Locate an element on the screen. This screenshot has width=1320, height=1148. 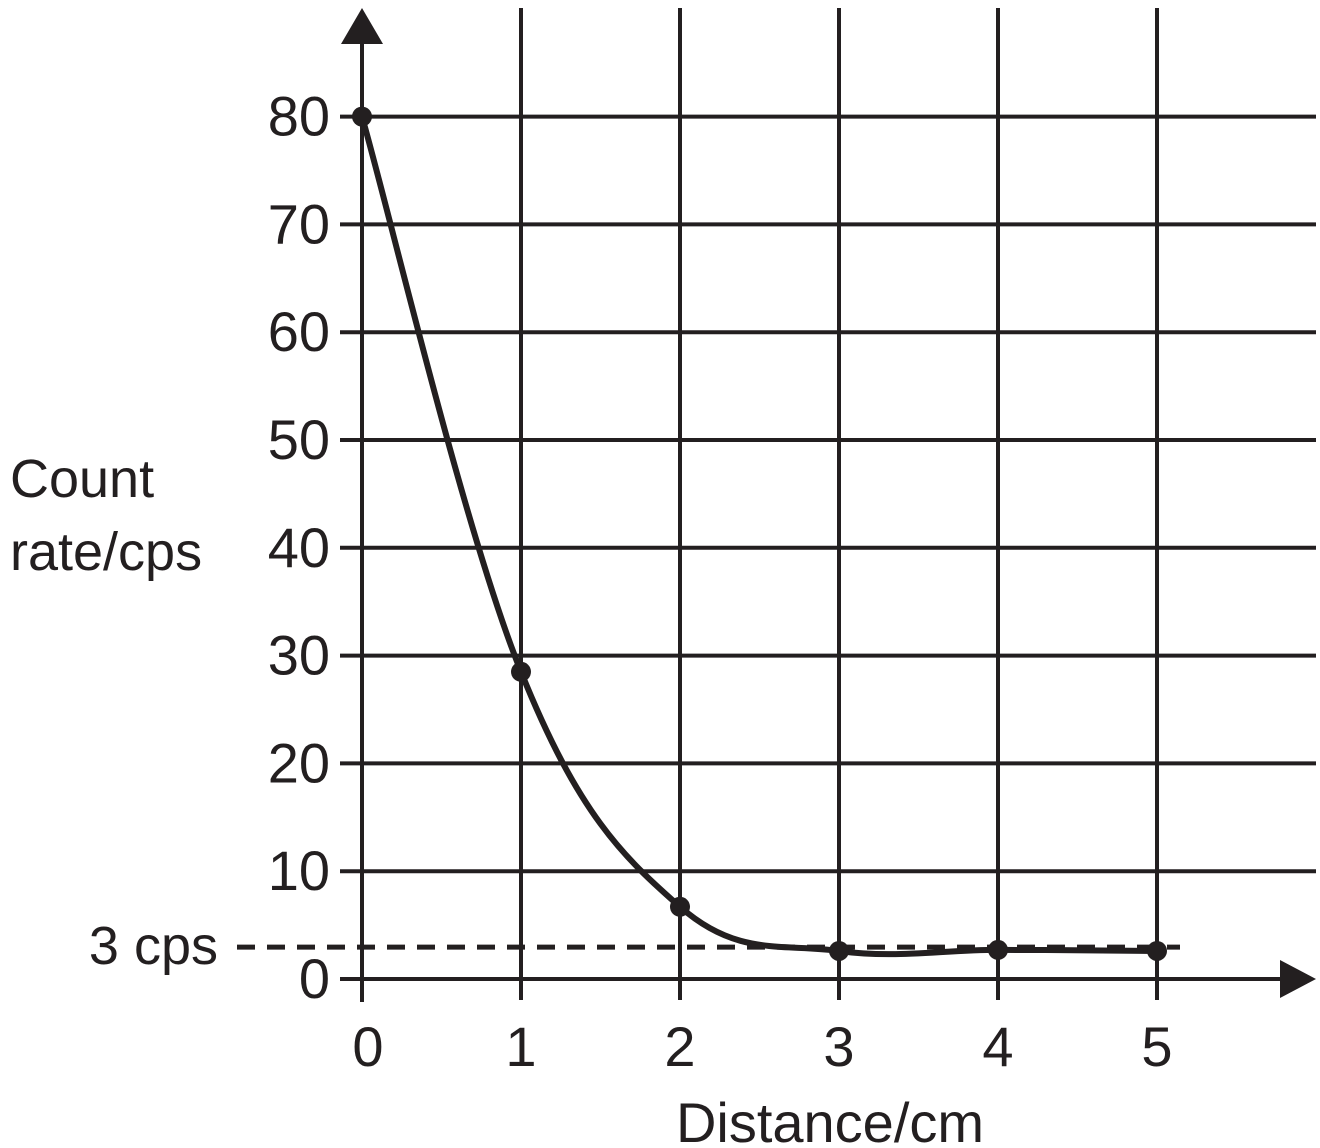
reference-line-label: 3 cps is located at coordinates (153, 946).